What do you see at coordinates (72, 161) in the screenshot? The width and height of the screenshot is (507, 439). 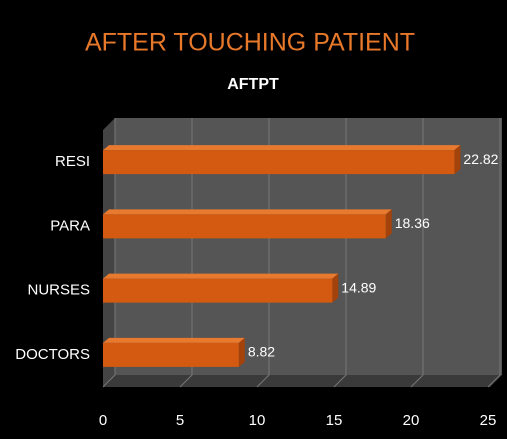 I see `y-tick-label: RESI` at bounding box center [72, 161].